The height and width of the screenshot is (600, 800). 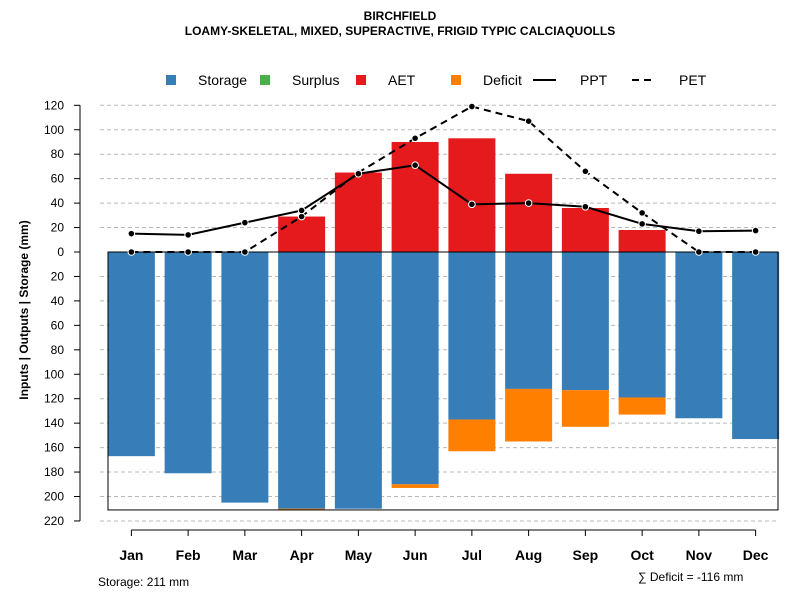 What do you see at coordinates (502, 80) in the screenshot?
I see `legend-label-deficit: Deficit` at bounding box center [502, 80].